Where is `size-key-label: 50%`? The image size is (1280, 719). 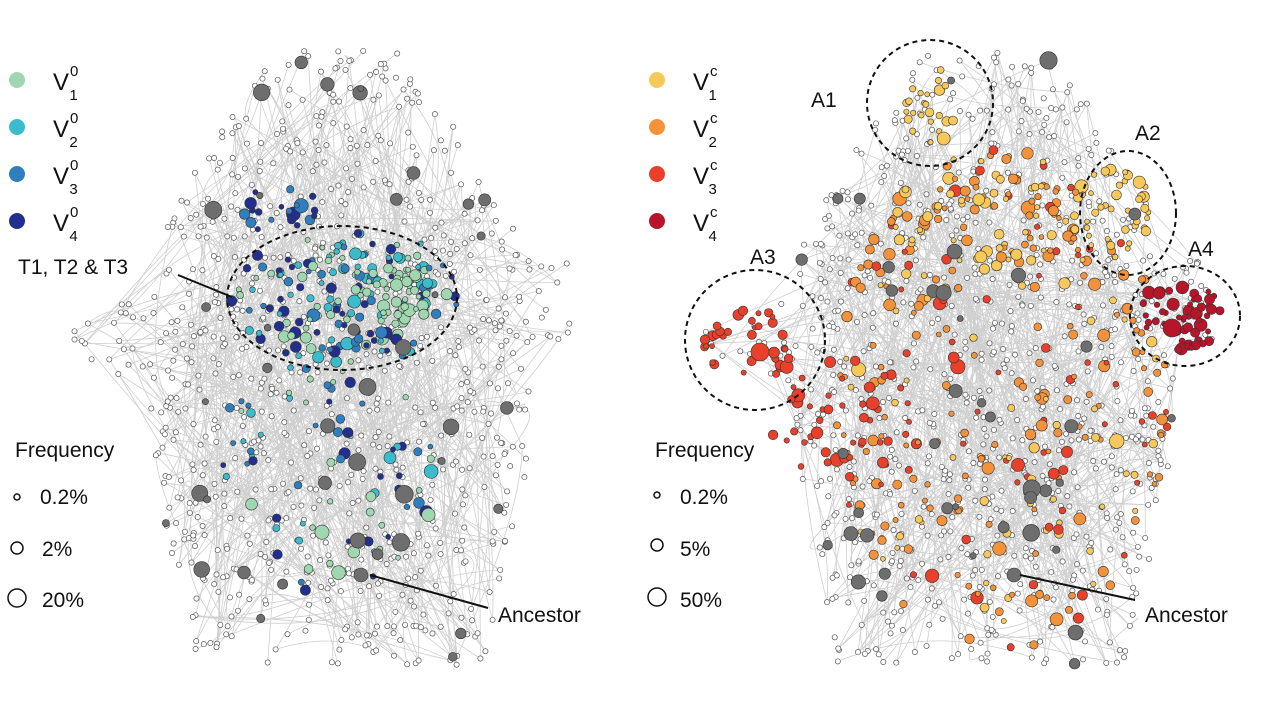 size-key-label: 50% is located at coordinates (701, 600).